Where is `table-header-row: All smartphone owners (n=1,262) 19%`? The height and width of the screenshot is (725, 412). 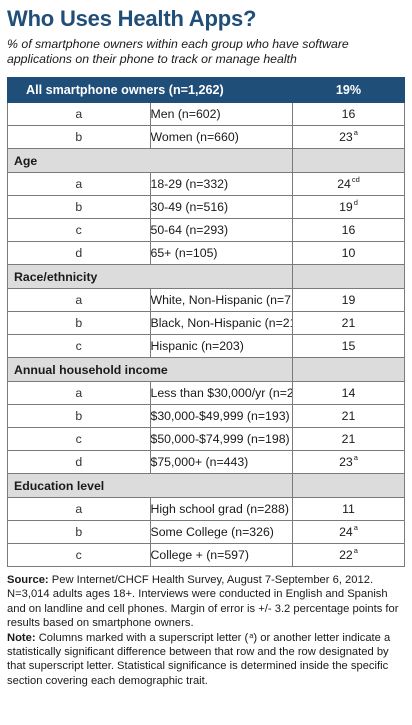 table-header-row: All smartphone owners (n=1,262) 19% is located at coordinates (206, 90).